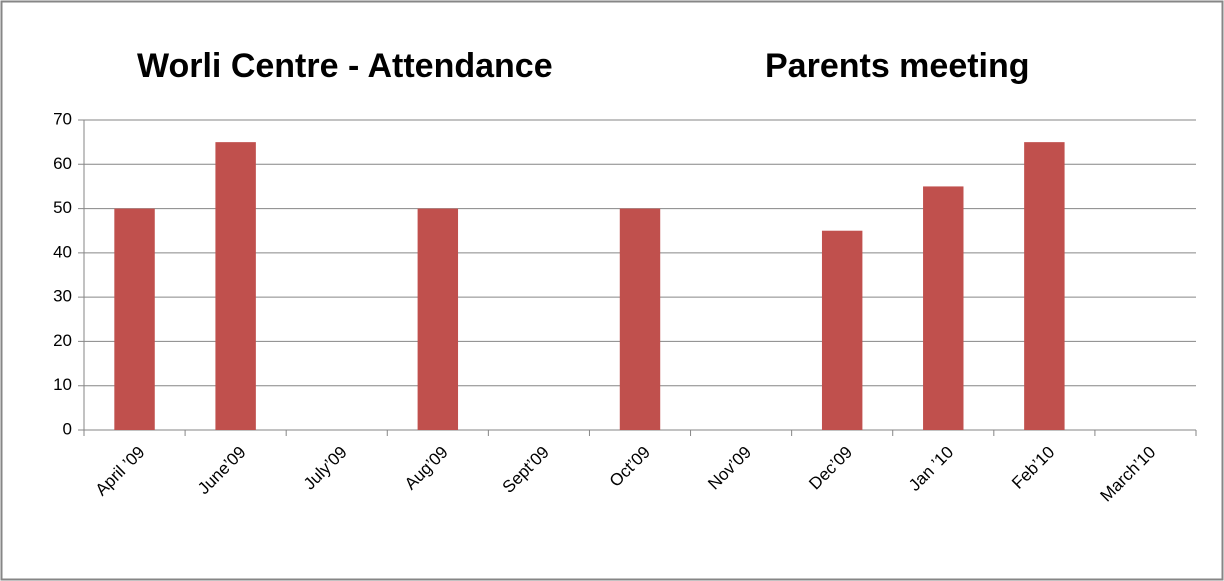 This screenshot has height=581, width=1224. Describe the element at coordinates (62, 207) in the screenshot. I see `y-tick-label: 50` at that location.